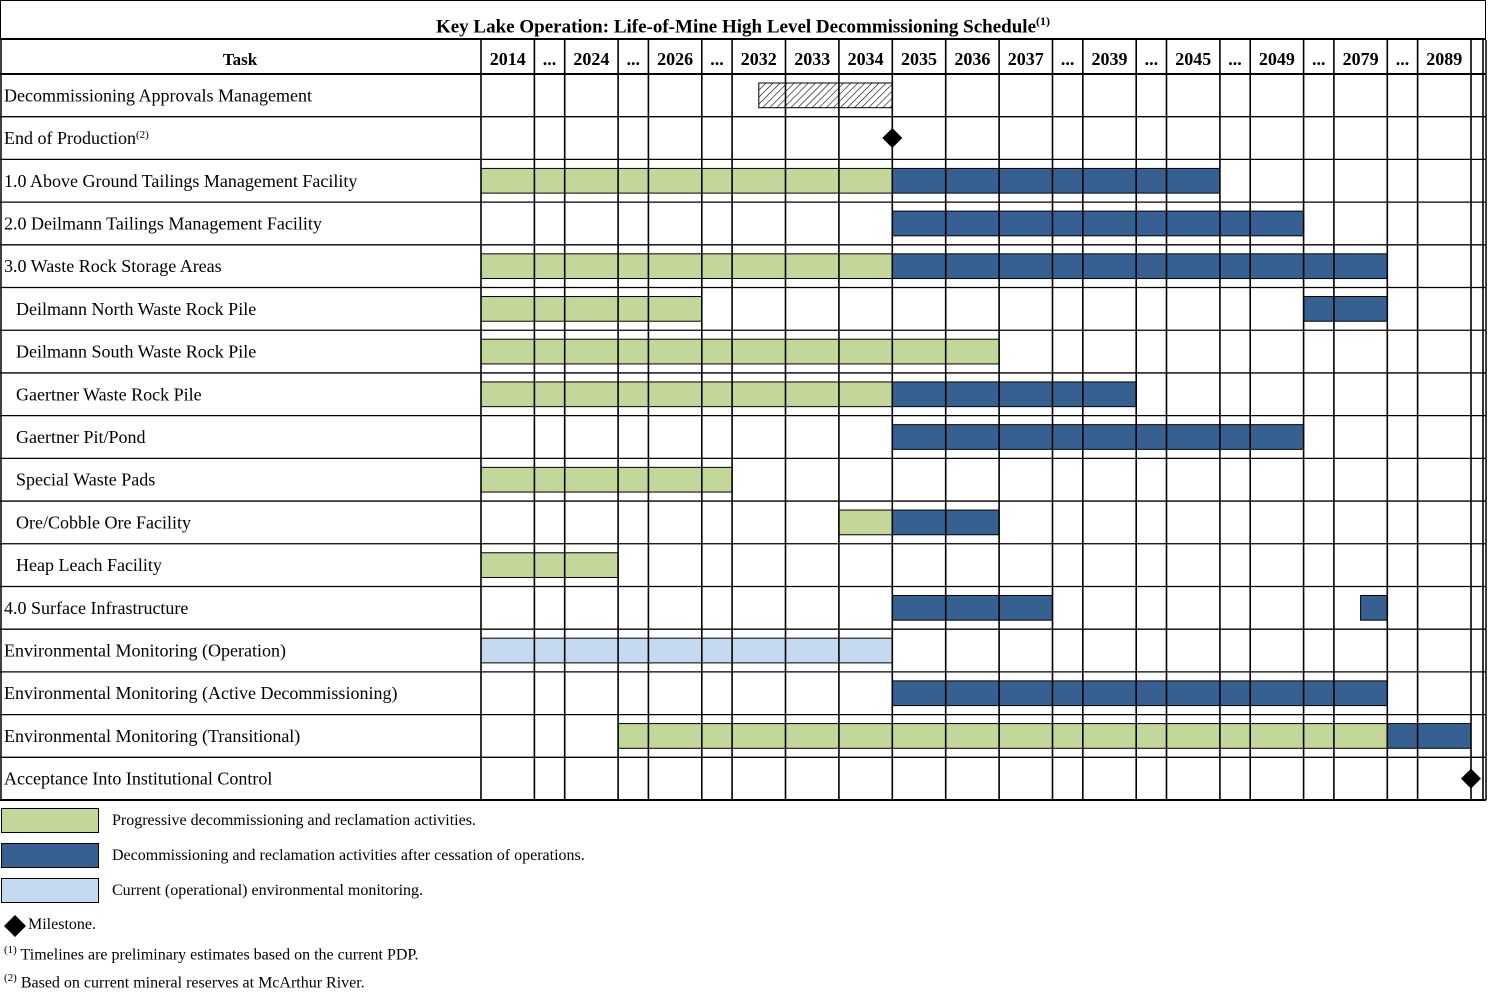 The image size is (1488, 1000). Describe the element at coordinates (1193, 59) in the screenshot. I see `year-column-header: 2045` at that location.